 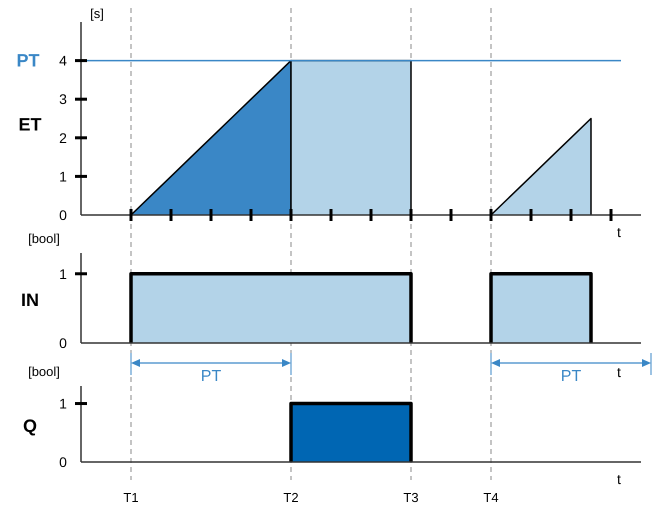 What do you see at coordinates (131, 497) in the screenshot?
I see `x-tick-label: T1` at bounding box center [131, 497].